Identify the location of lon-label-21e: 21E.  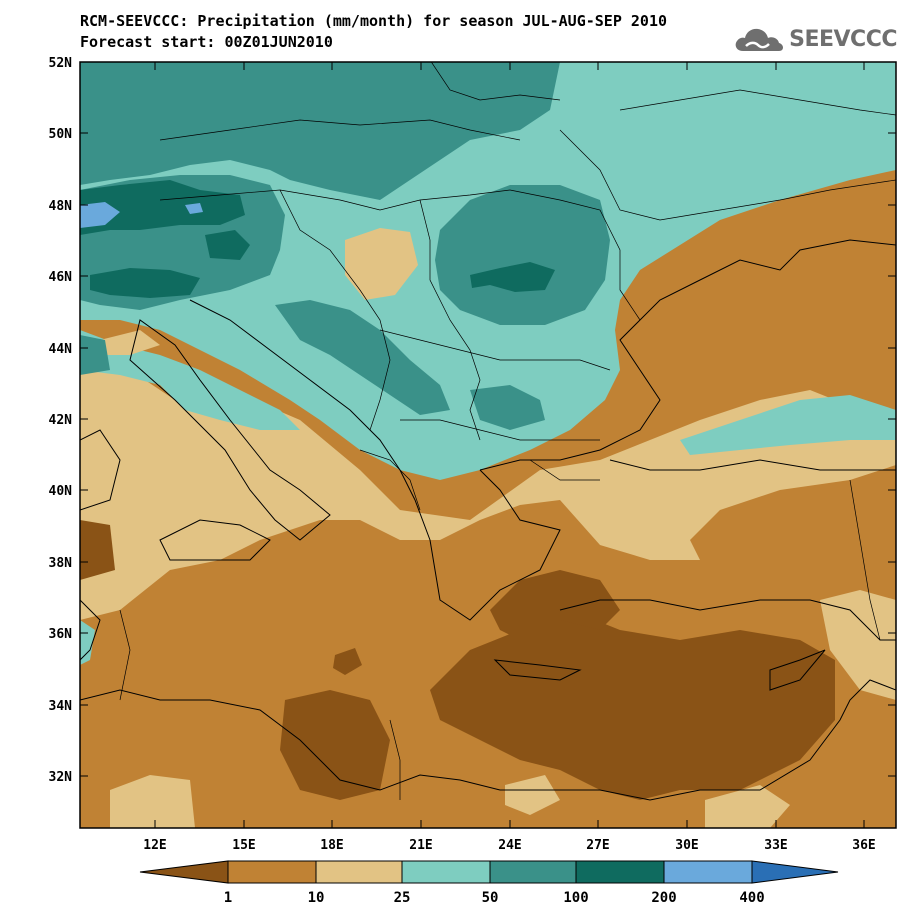
(420, 845).